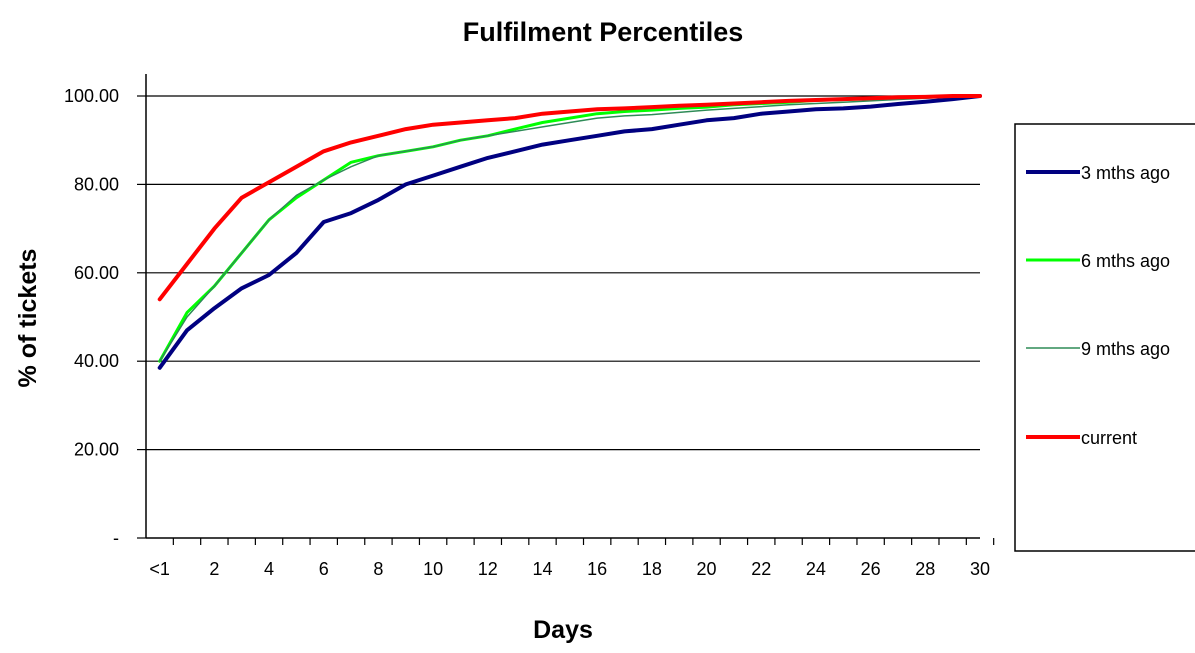  What do you see at coordinates (214, 569) in the screenshot?
I see `x-tick-label: 2` at bounding box center [214, 569].